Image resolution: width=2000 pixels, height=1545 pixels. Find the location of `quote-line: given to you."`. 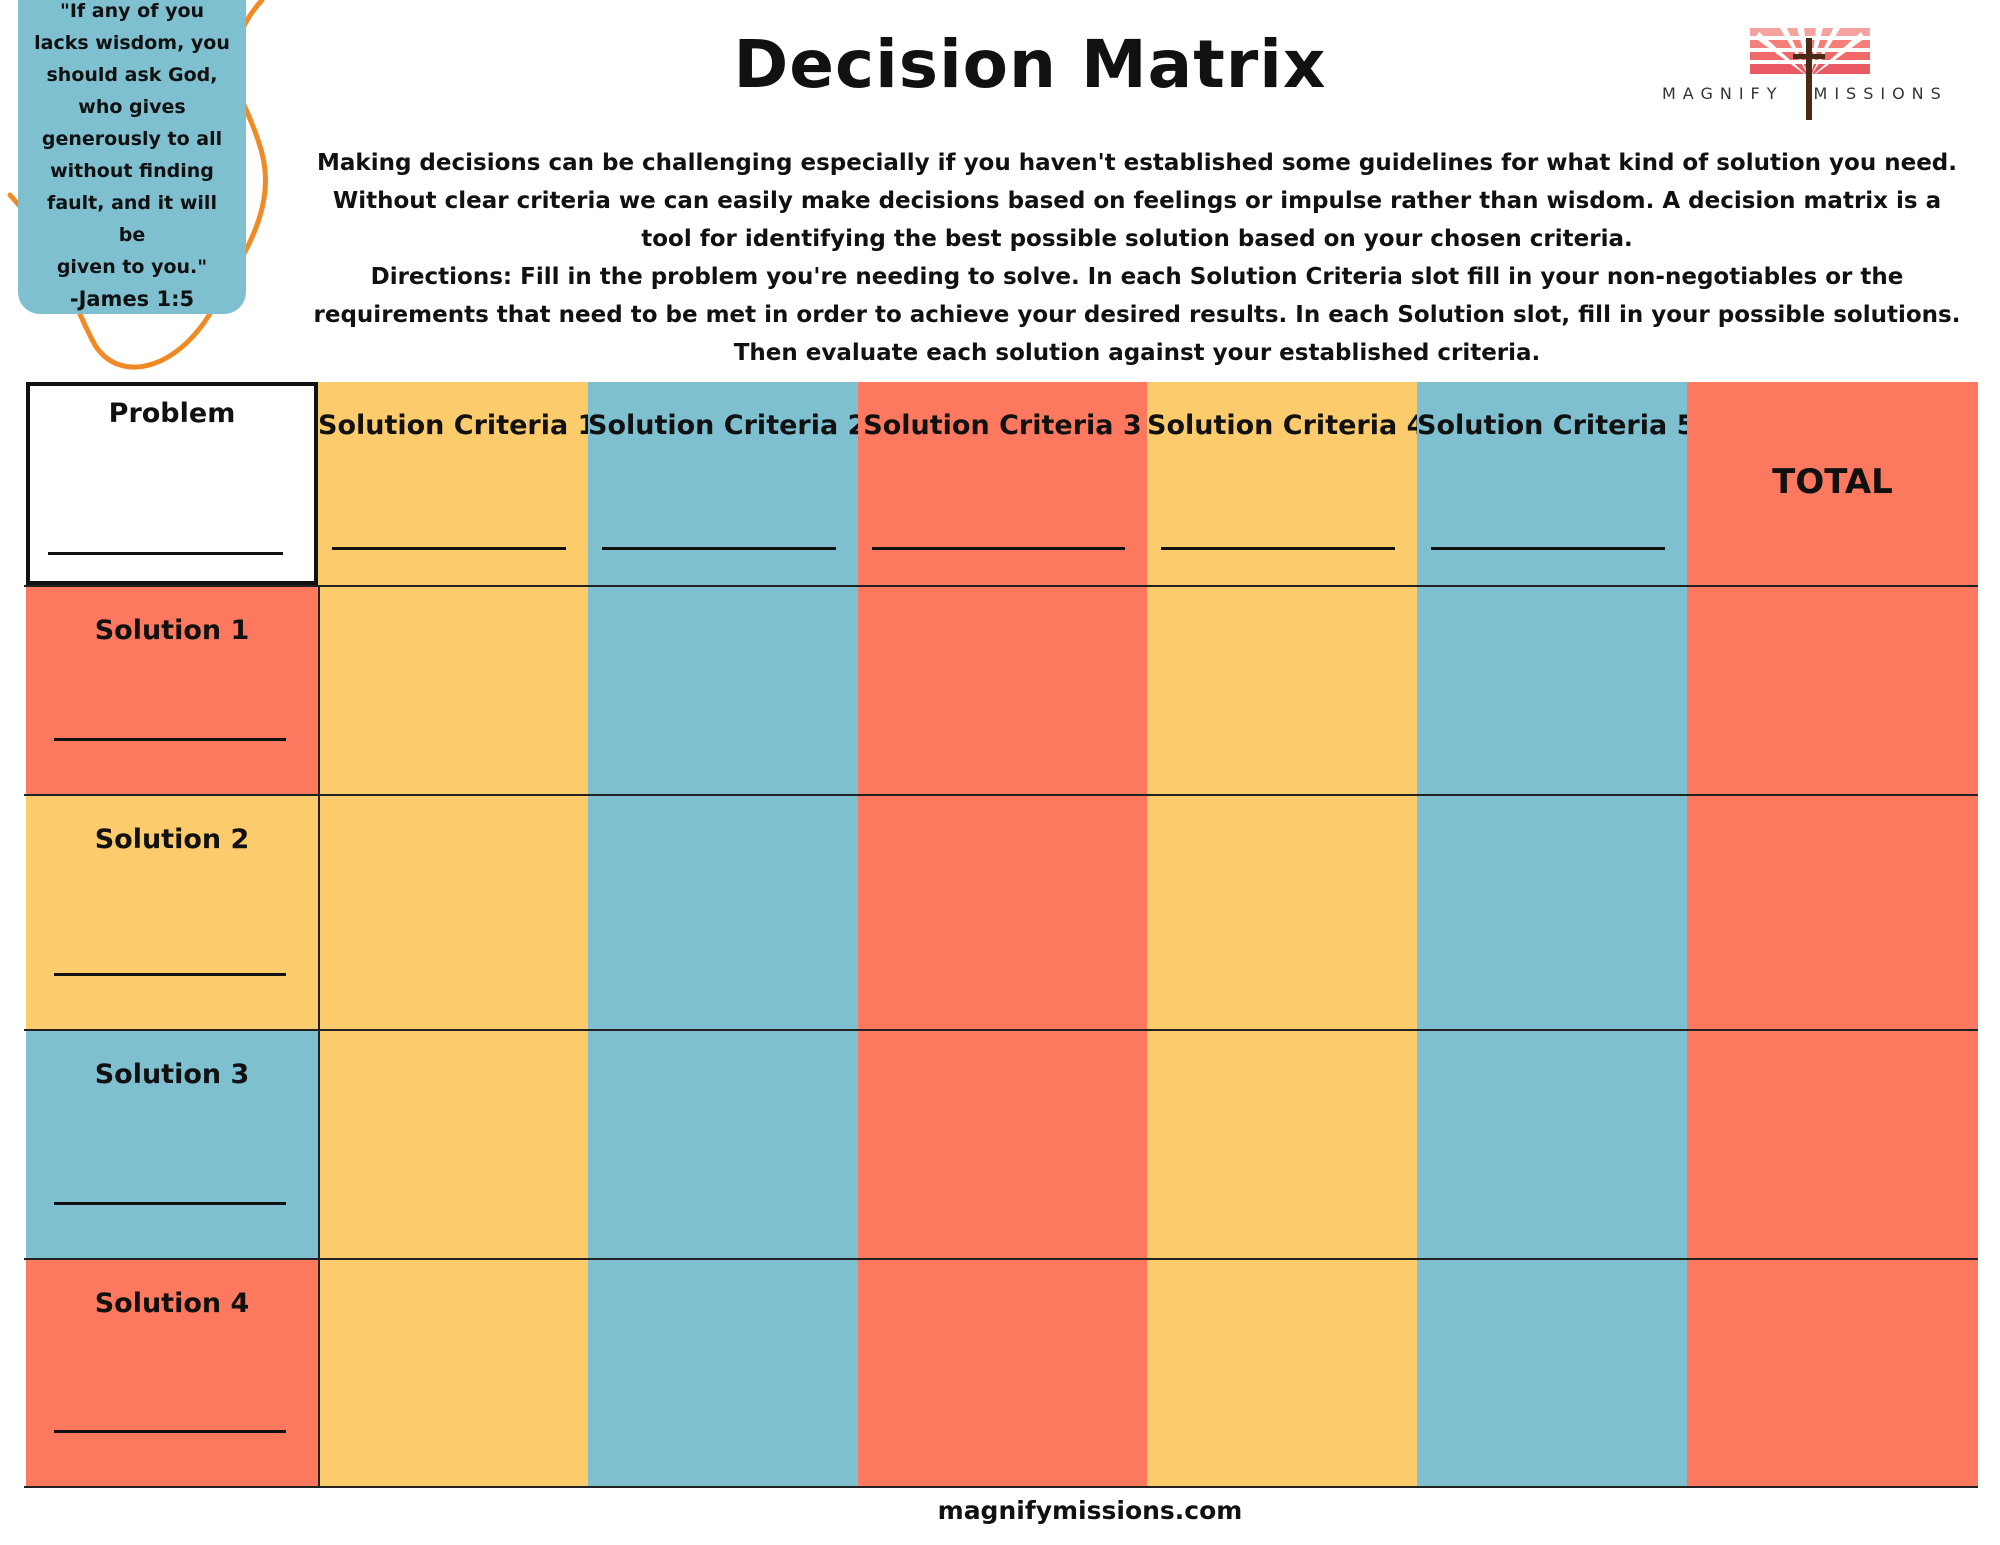

quote-line: given to you." is located at coordinates (132, 267).